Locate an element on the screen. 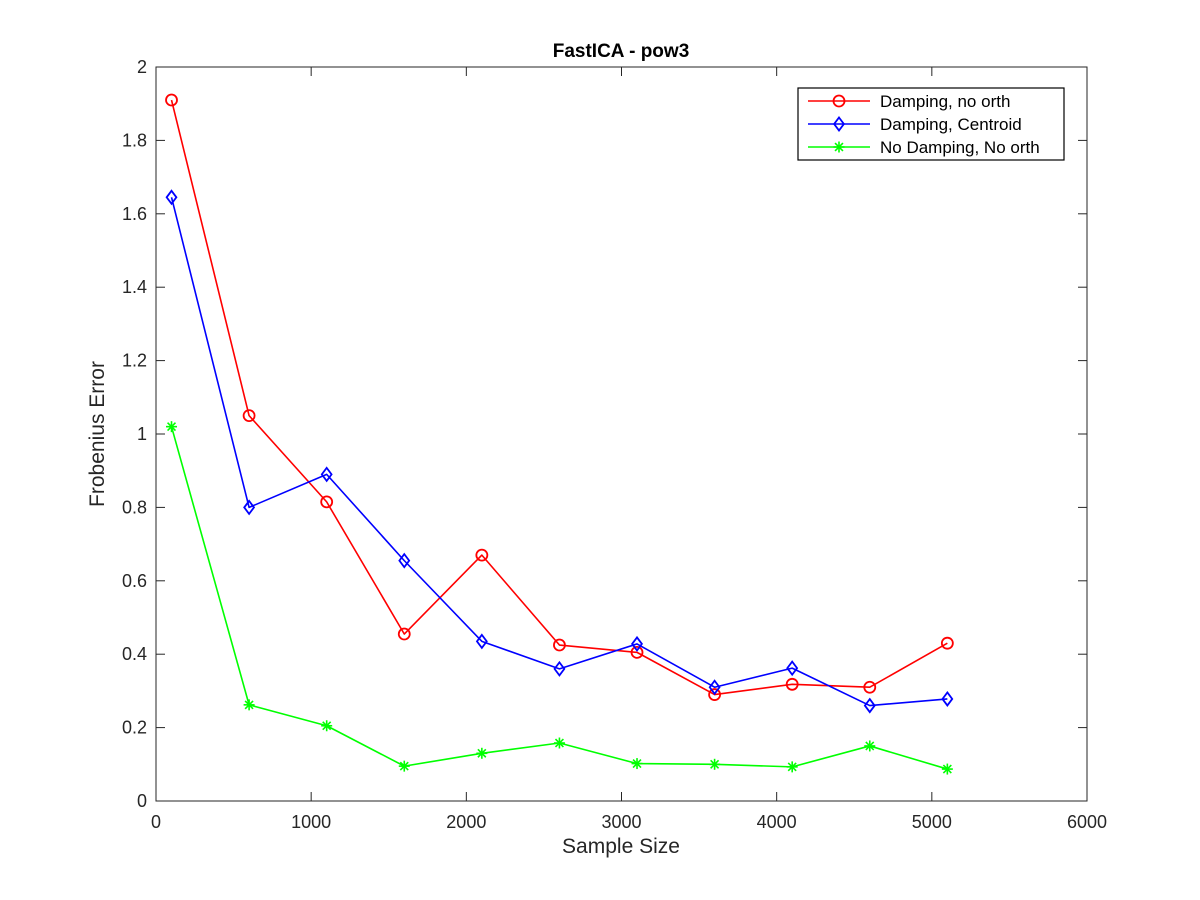 Image resolution: width=1200 pixels, height=900 pixels. legend-marker-asterisk is located at coordinates (839, 147).